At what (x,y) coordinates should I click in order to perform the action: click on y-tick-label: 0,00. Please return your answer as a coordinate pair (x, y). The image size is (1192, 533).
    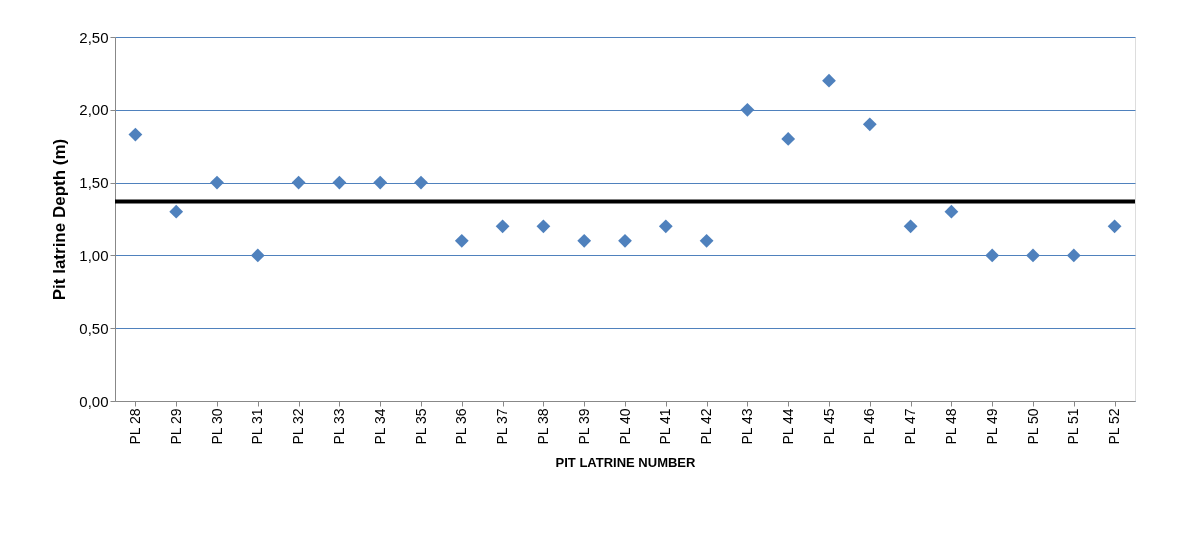
    Looking at the image, I should click on (94, 401).